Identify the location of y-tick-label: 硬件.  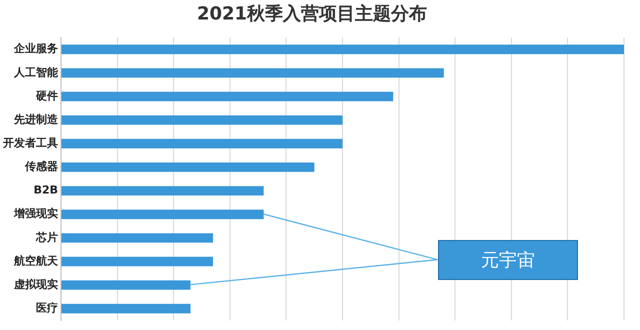
(46, 95).